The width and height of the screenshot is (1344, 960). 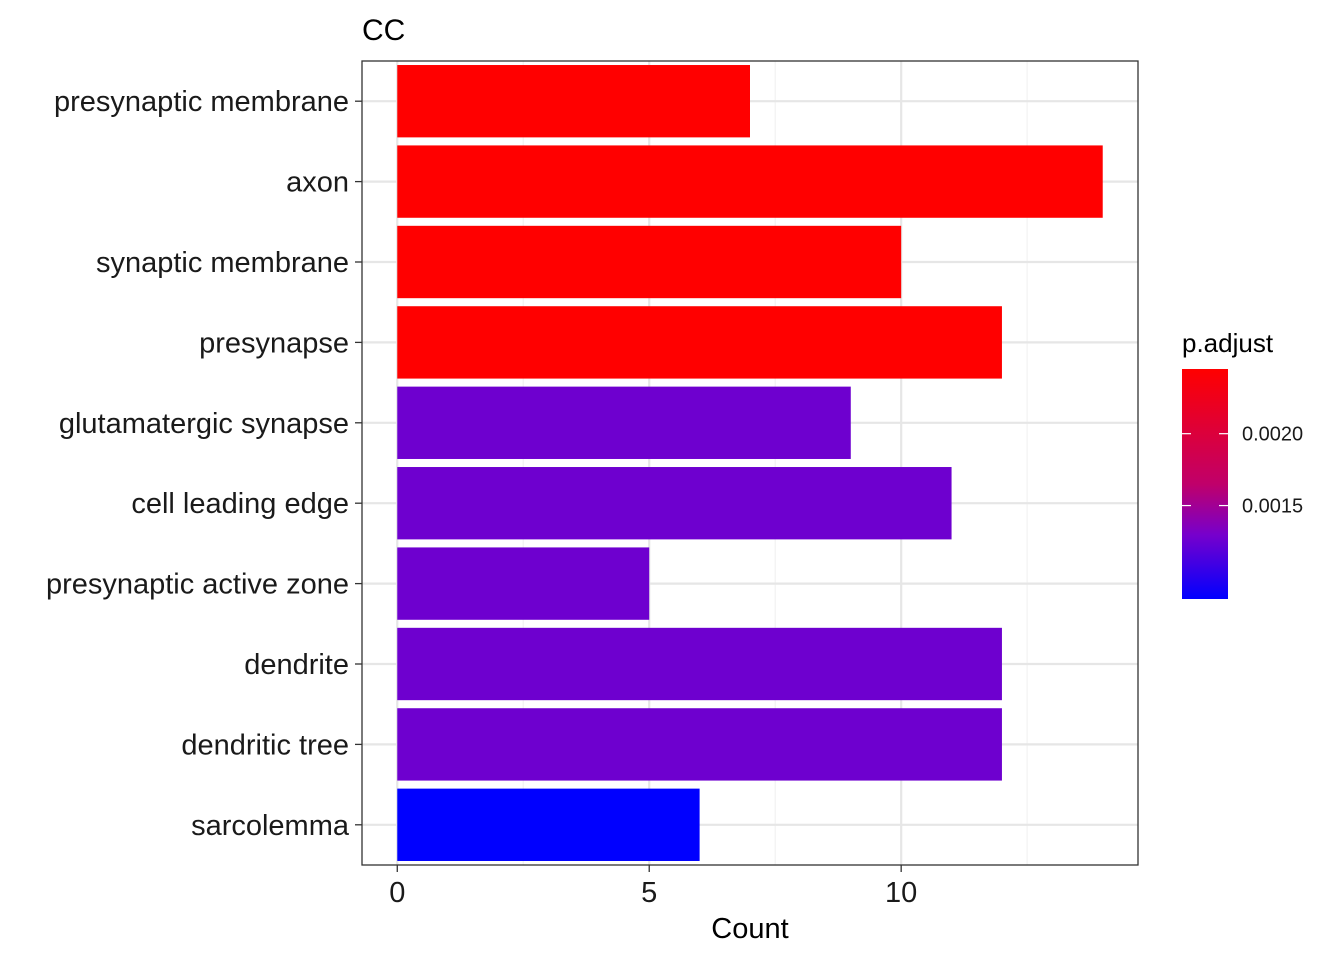 What do you see at coordinates (265, 745) in the screenshot?
I see `y-tick-label: dendritic tree` at bounding box center [265, 745].